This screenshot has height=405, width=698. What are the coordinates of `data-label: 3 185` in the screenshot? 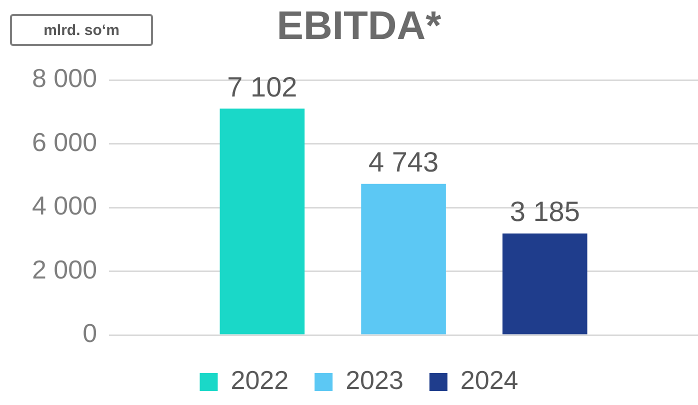 It's located at (545, 212).